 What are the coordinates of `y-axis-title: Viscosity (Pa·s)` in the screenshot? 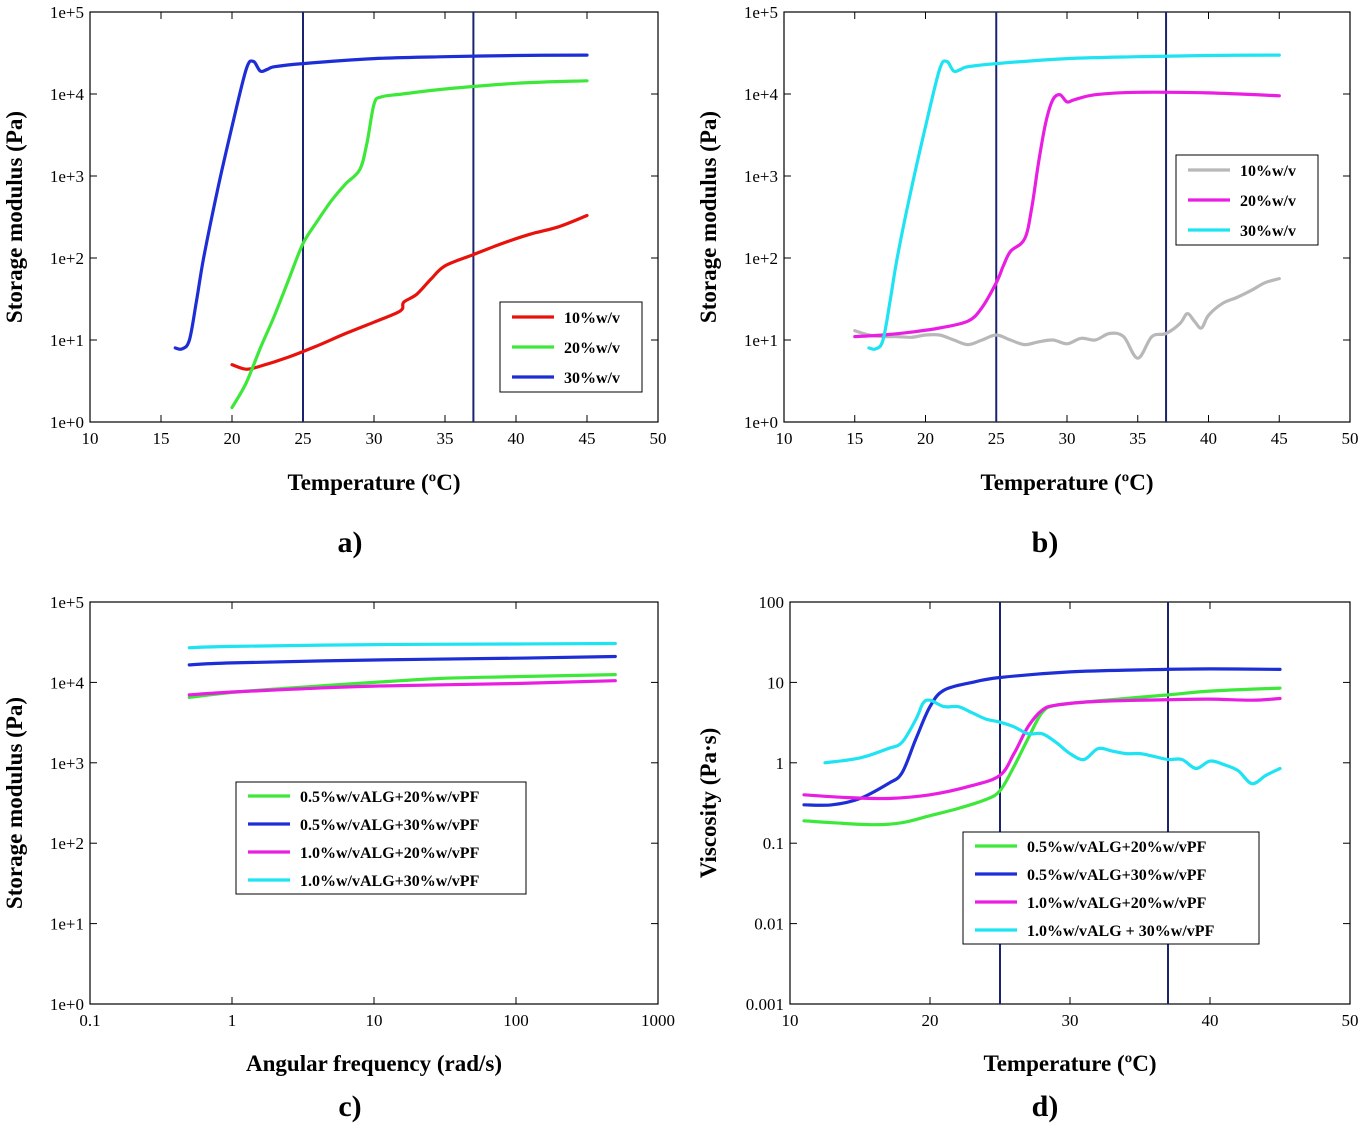 It's located at (708, 803).